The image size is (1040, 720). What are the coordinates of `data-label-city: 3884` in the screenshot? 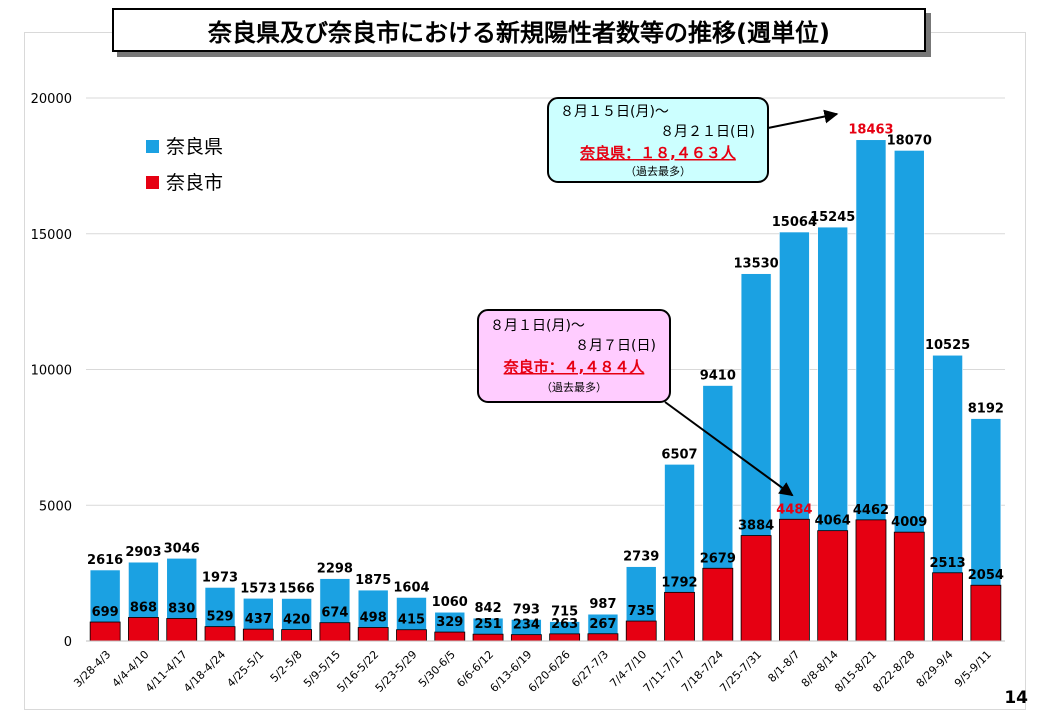 It's located at (756, 526).